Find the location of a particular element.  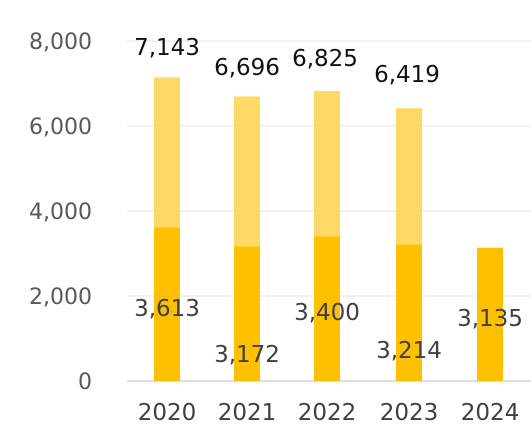

x-tick-label: 2022 is located at coordinates (327, 413).